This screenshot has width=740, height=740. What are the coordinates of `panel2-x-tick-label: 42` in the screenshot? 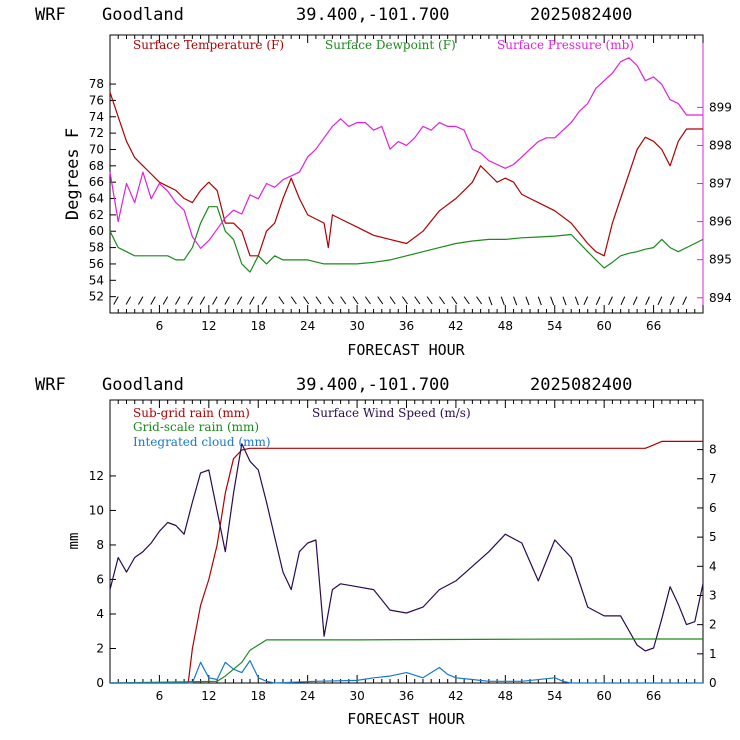 It's located at (455, 696).